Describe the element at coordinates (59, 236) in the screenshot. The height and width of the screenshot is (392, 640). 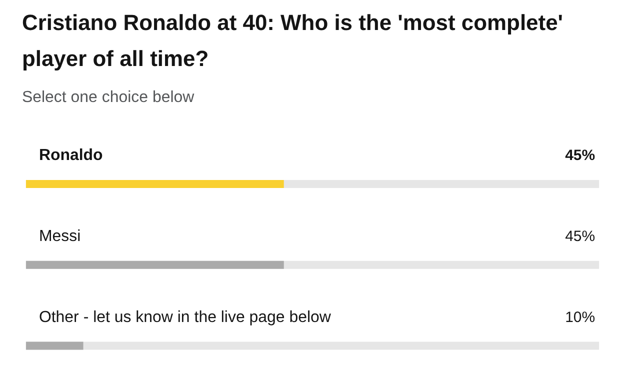
I see `y-tick-label: Messi` at that location.